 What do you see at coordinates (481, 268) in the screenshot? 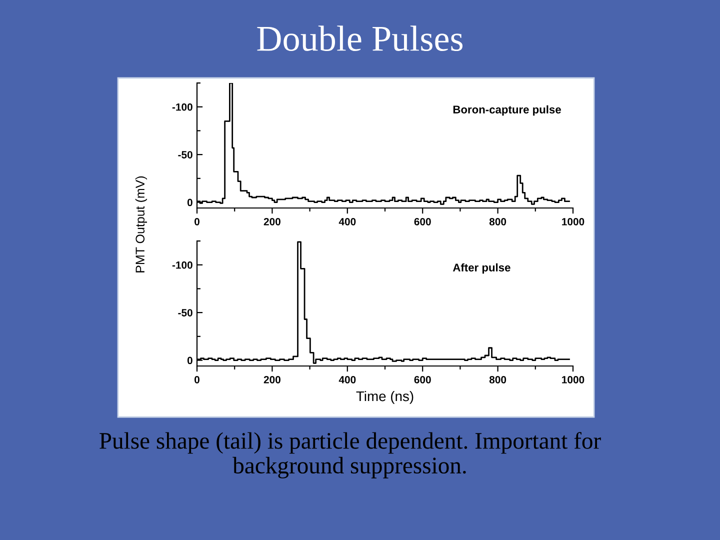
I see `annotation: After pulse` at bounding box center [481, 268].